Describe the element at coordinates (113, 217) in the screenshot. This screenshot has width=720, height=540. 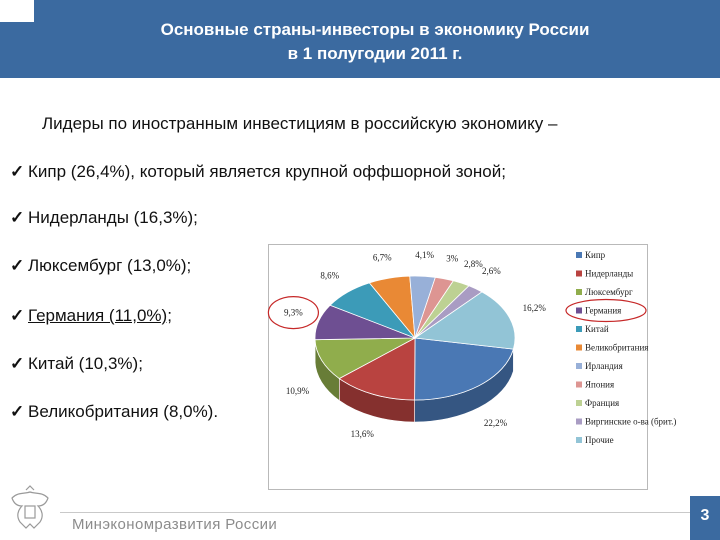
I see `bullet-text: Нидерланды (16,3%);` at that location.